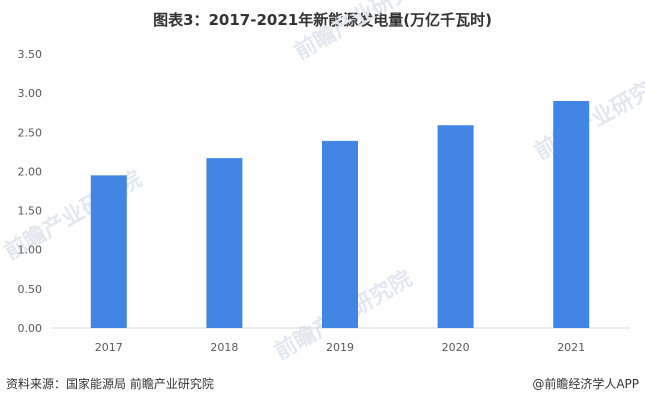  I want to click on x-axis-ticks: 2017 2018 2019 2020 2021, so click(340, 347).